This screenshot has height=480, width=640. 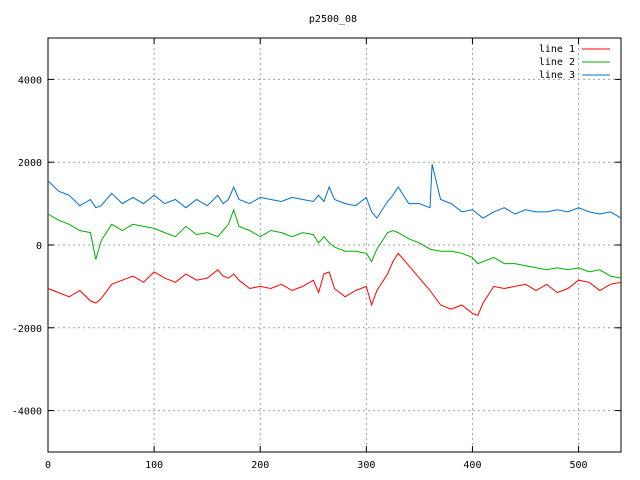 I want to click on y-tick-label: -2000, so click(x=27, y=329).